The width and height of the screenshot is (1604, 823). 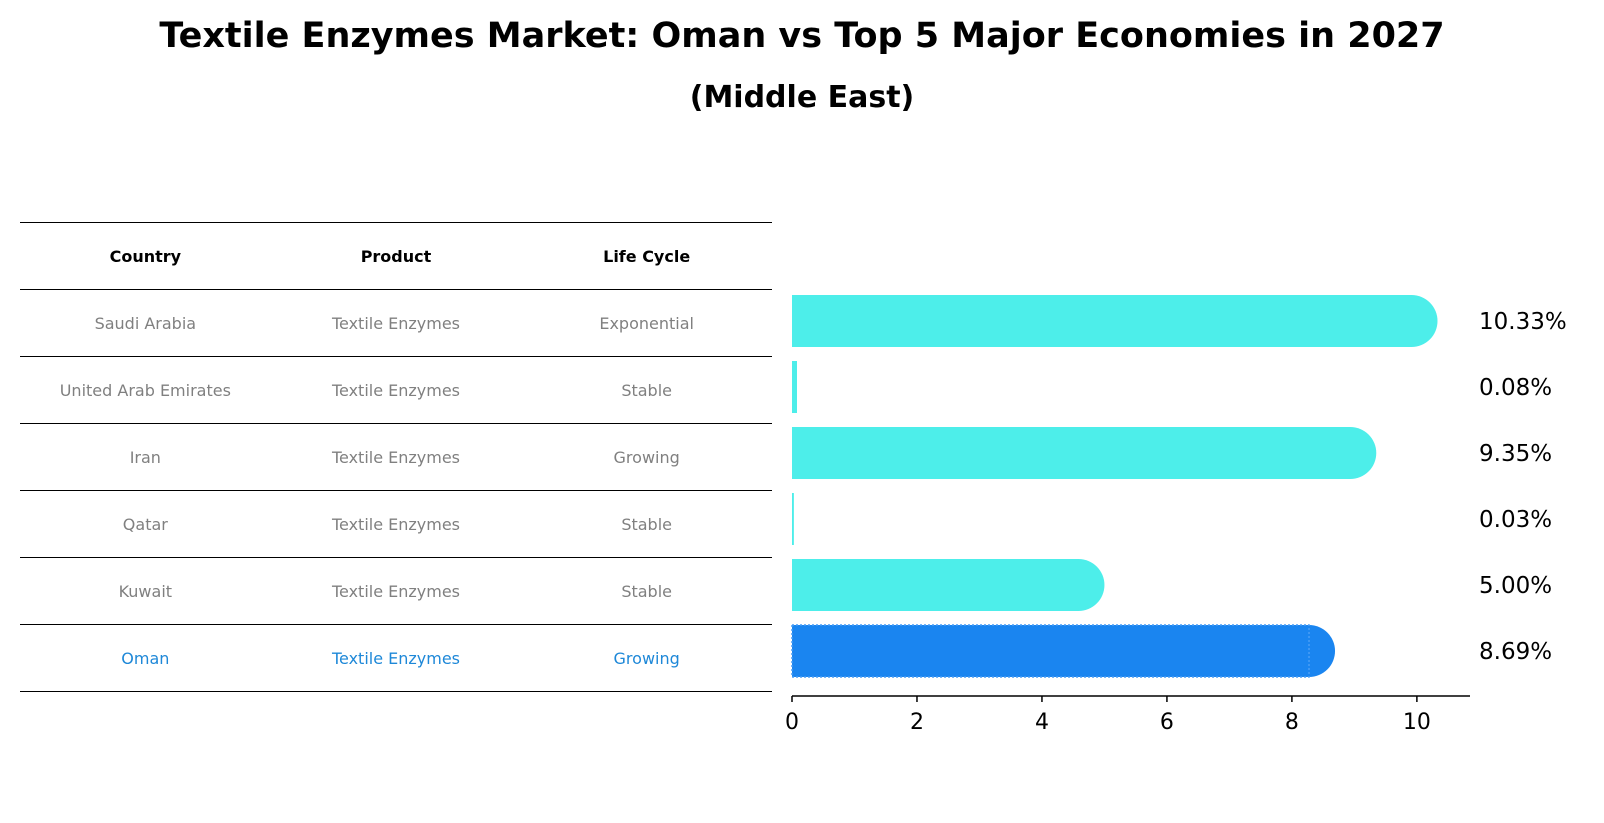 What do you see at coordinates (646, 323) in the screenshot?
I see `cell-life-cycle: Exponential` at bounding box center [646, 323].